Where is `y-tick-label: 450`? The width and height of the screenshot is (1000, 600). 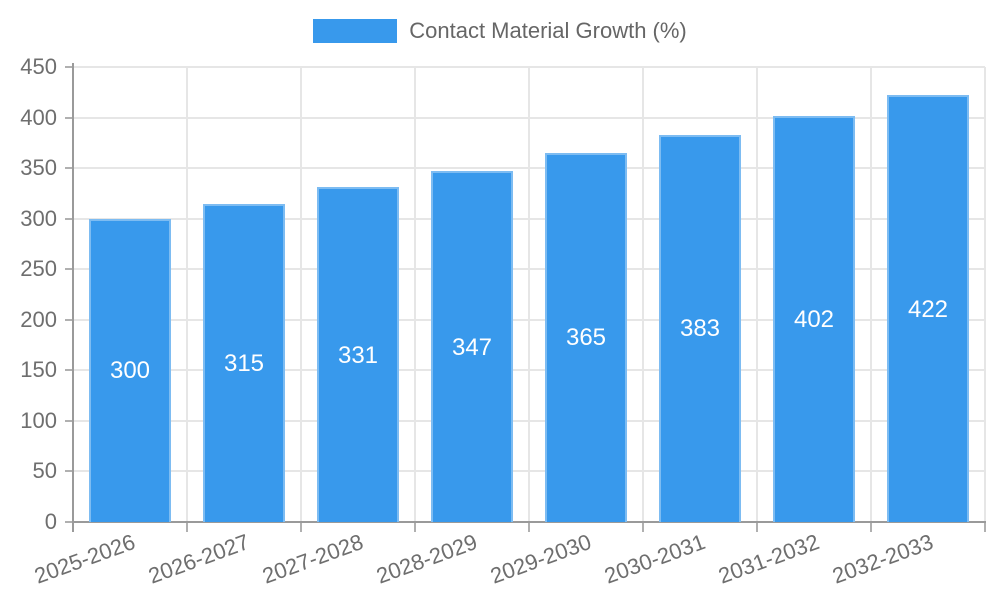 y-tick-label: 450 is located at coordinates (38, 66).